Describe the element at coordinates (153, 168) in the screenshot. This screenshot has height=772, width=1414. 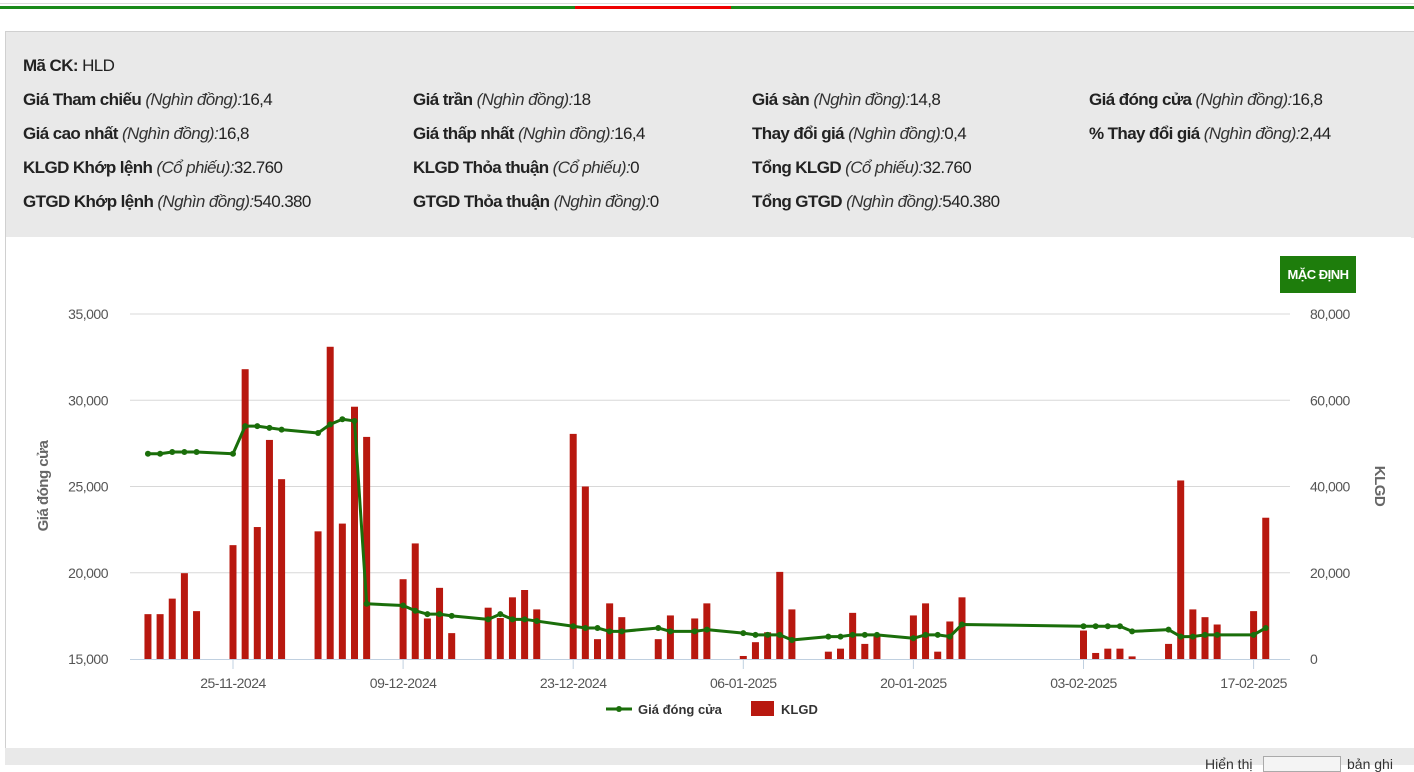
I see `info-field: KLGD Khớp lệnh (Cổ phiếu):32.760` at that location.